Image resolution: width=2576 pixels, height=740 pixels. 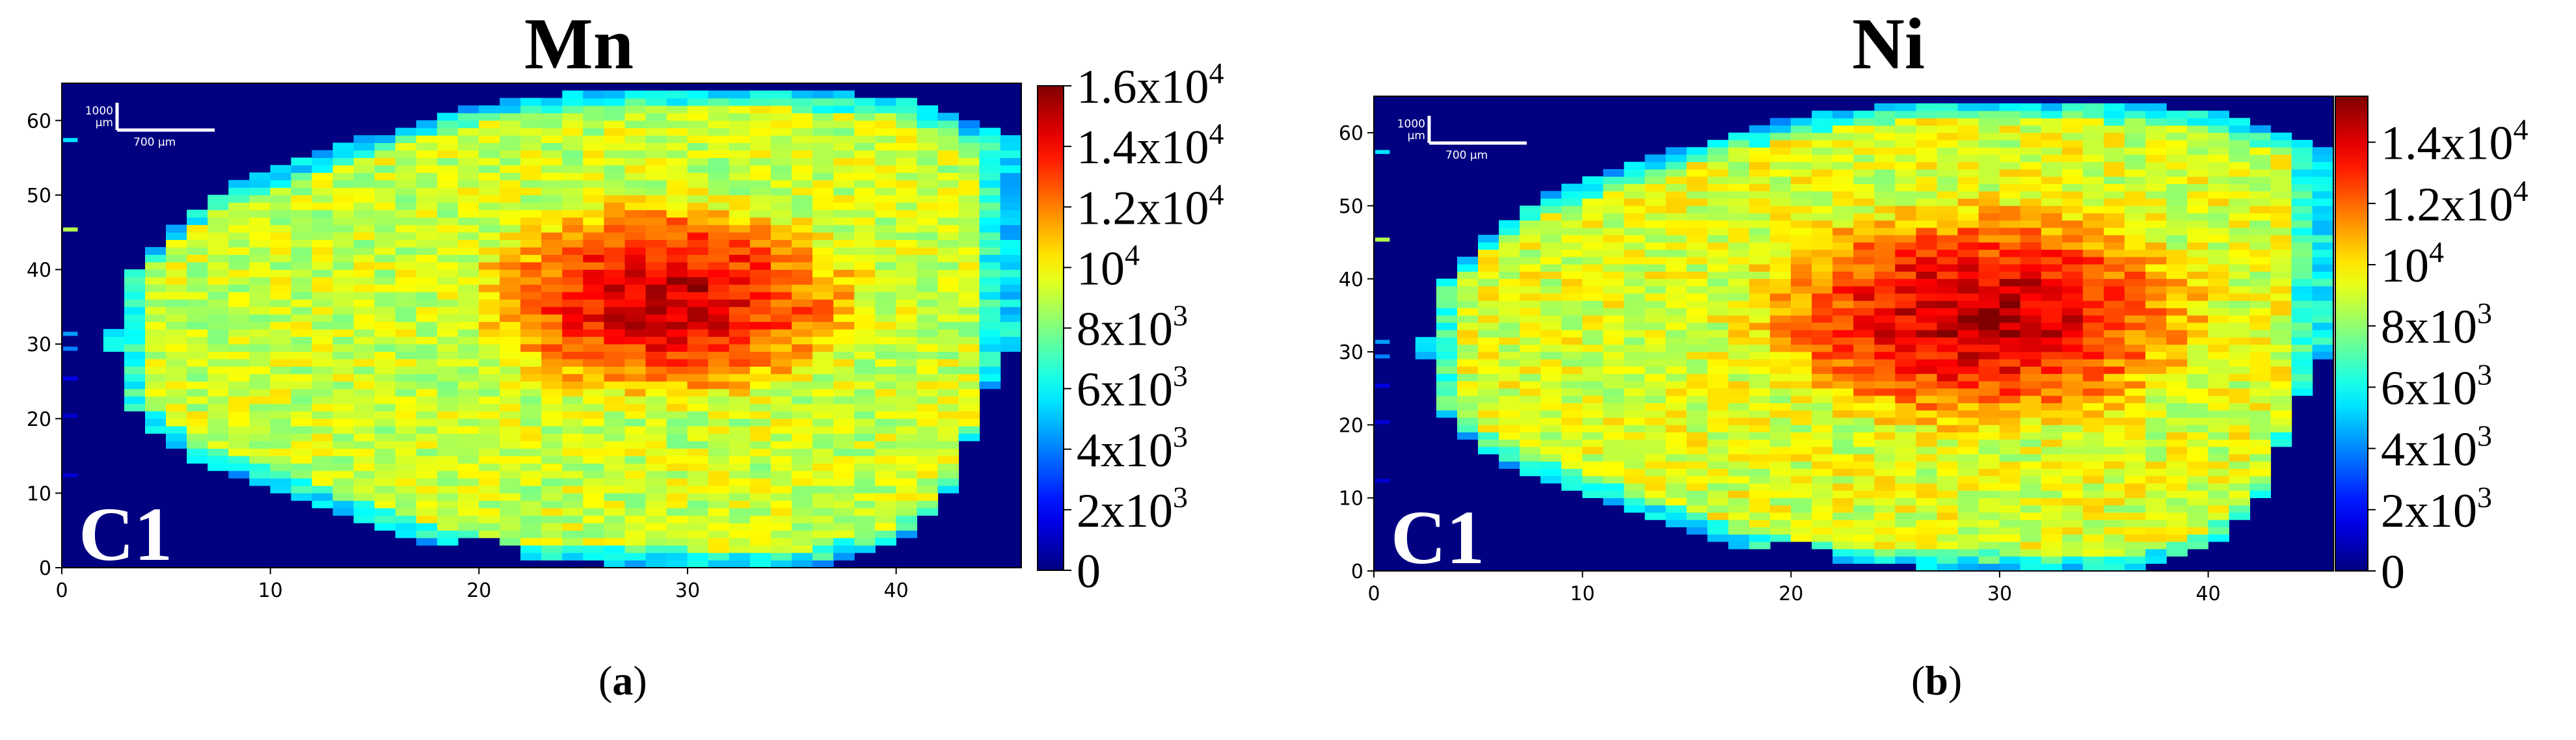 What do you see at coordinates (39, 345) in the screenshot?
I see `y-tick-label: 30` at bounding box center [39, 345].